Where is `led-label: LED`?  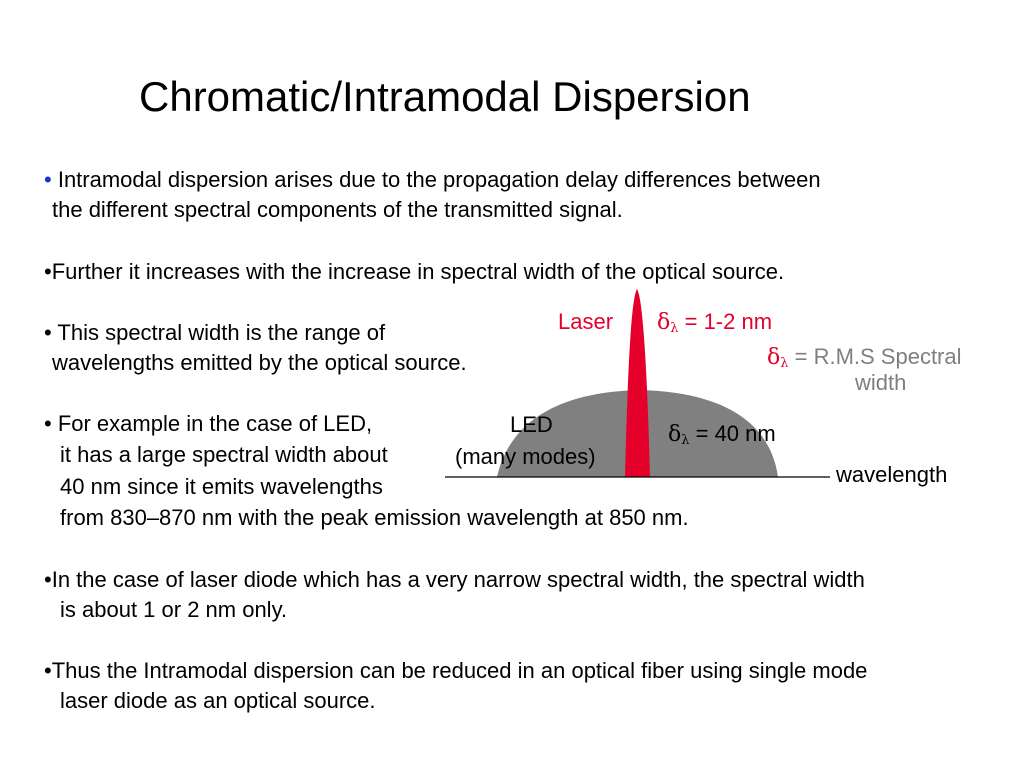 led-label: LED is located at coordinates (531, 424).